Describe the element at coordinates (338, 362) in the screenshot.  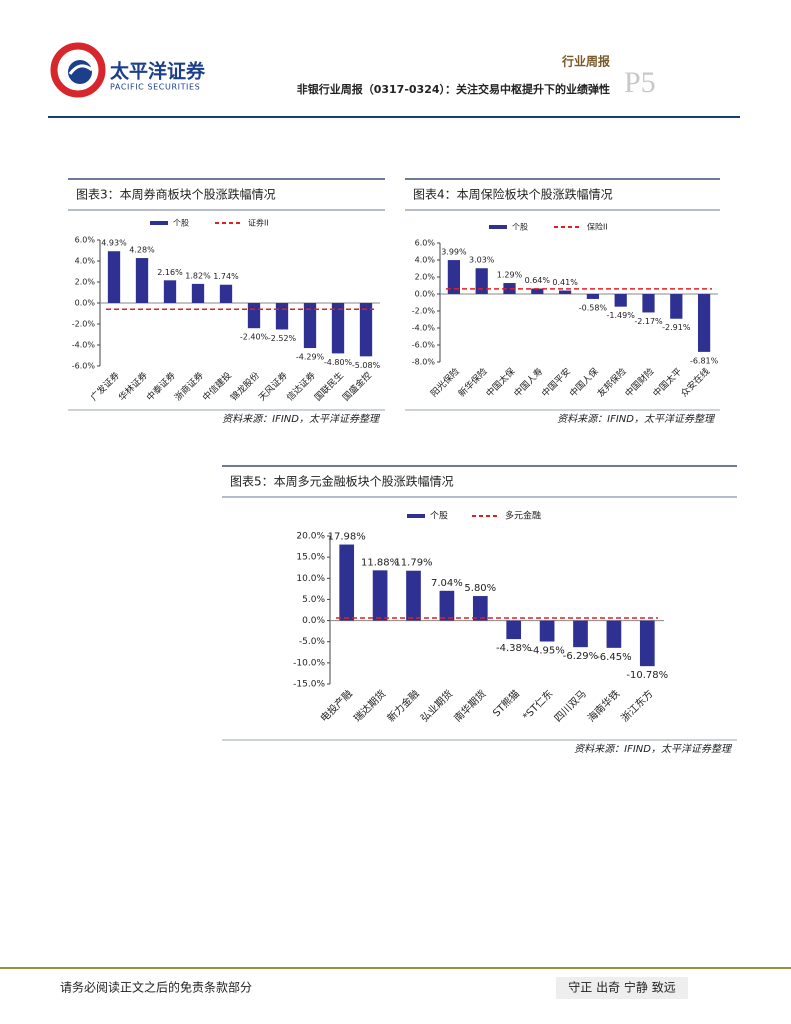
I see `value-label: -4.80%` at that location.